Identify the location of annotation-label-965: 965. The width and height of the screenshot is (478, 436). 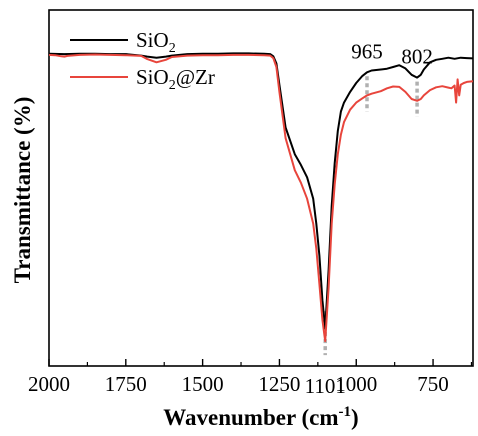
(367, 51).